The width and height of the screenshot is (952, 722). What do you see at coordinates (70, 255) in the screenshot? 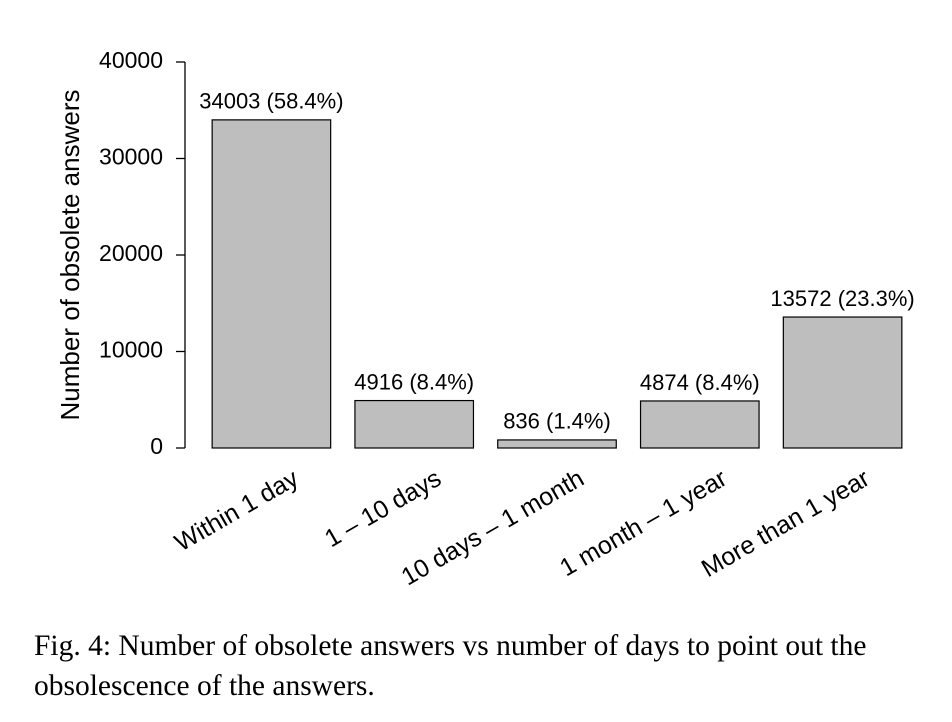
I see `y-axis-label: Number of obsolete answers` at bounding box center [70, 255].